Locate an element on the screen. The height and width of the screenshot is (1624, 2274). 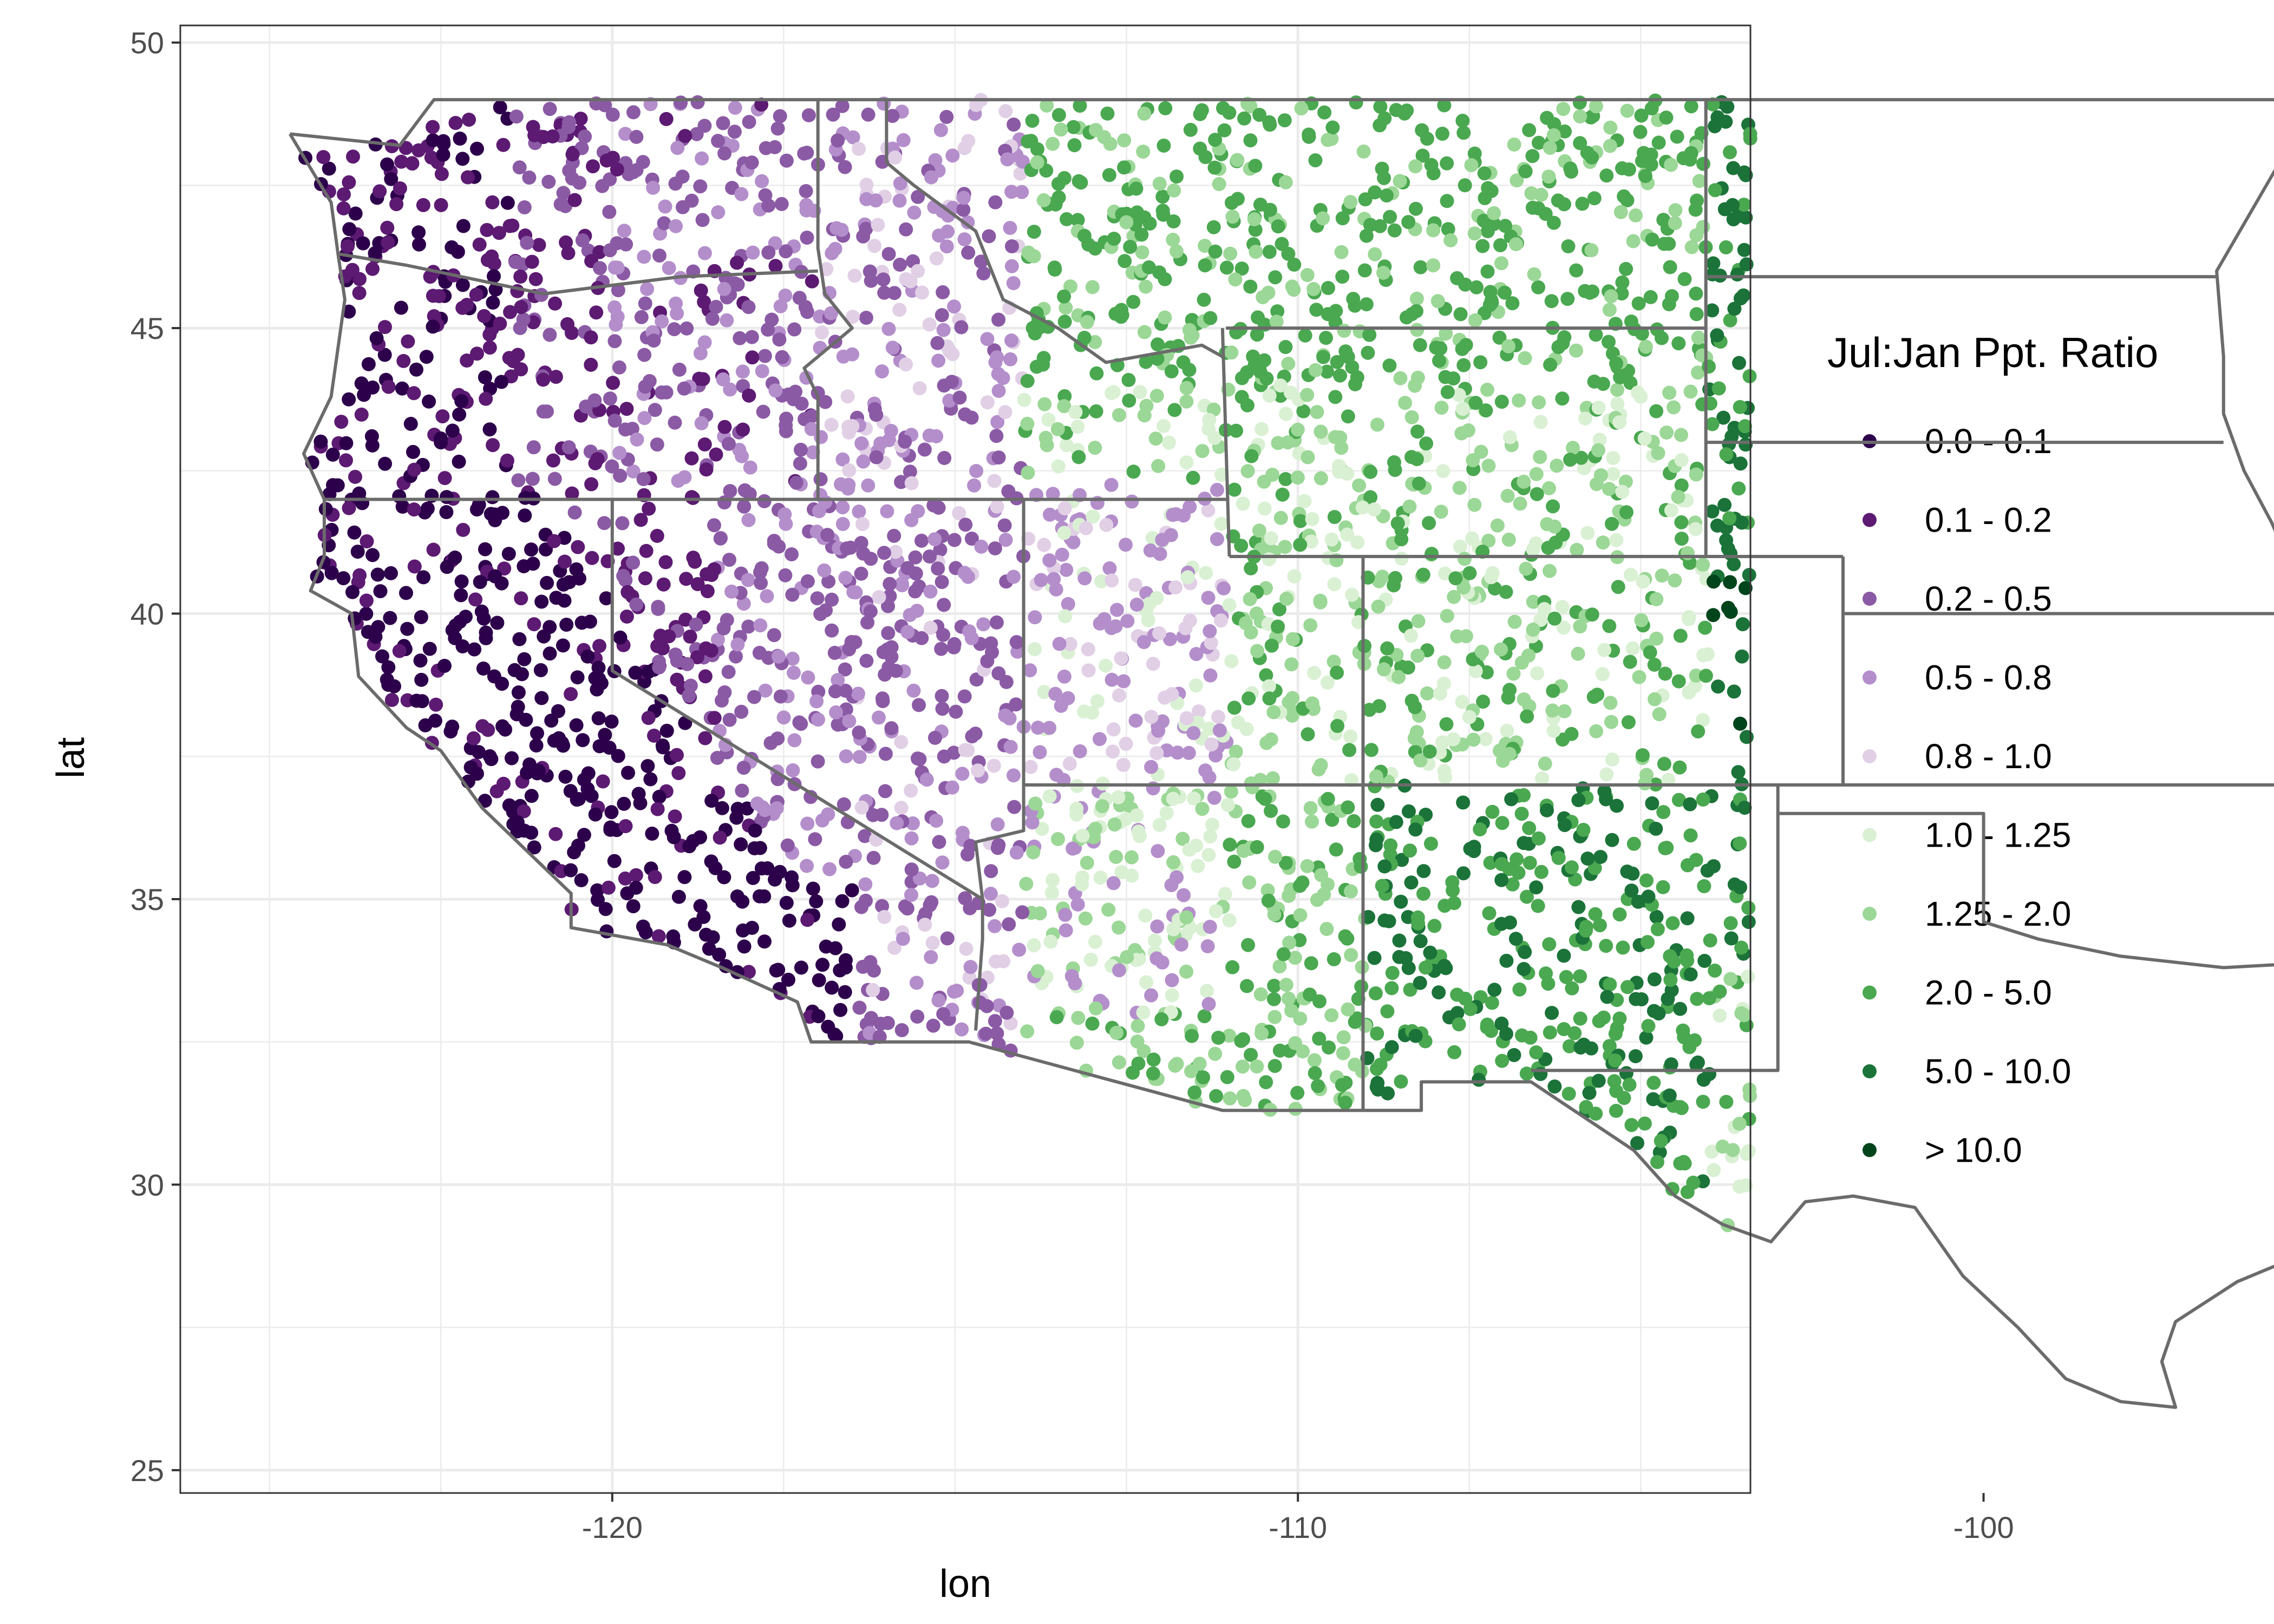
state-boundary-wa-or is located at coordinates (577, 274).